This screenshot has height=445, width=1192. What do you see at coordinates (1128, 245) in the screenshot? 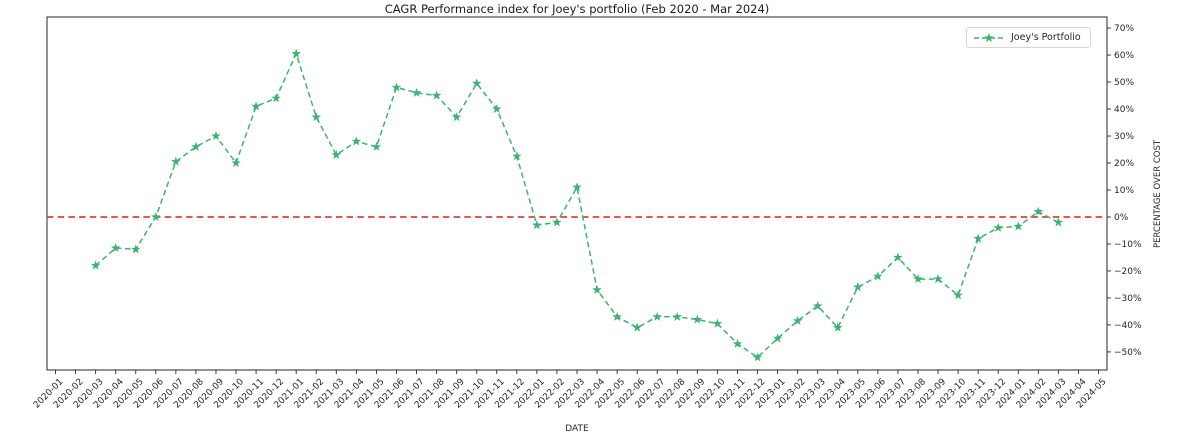
I see `y-tick-label: −10%` at bounding box center [1128, 245].